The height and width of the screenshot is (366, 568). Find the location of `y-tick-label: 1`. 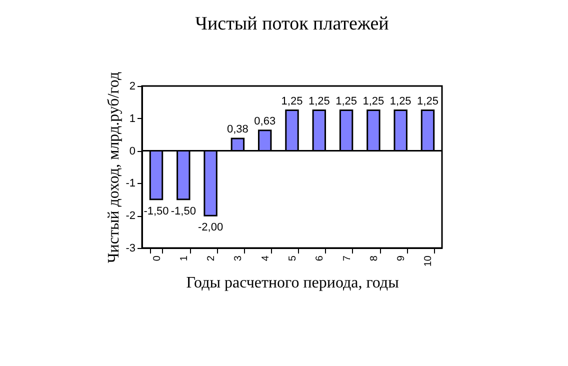

y-tick-label: 1 is located at coordinates (132, 118).